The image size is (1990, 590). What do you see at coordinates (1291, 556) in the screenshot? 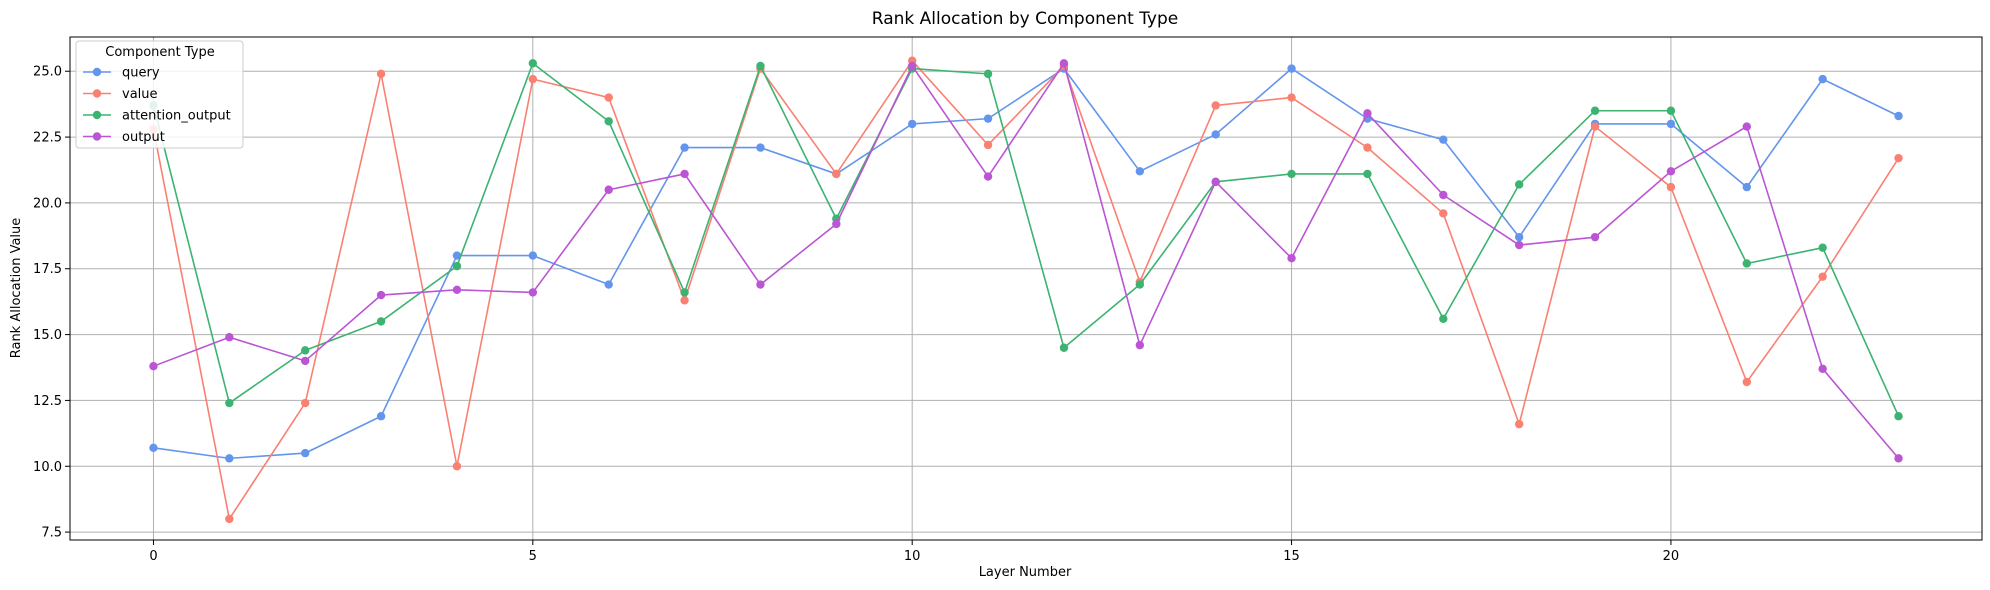
I see `x-tick-label: 15` at bounding box center [1291, 556].